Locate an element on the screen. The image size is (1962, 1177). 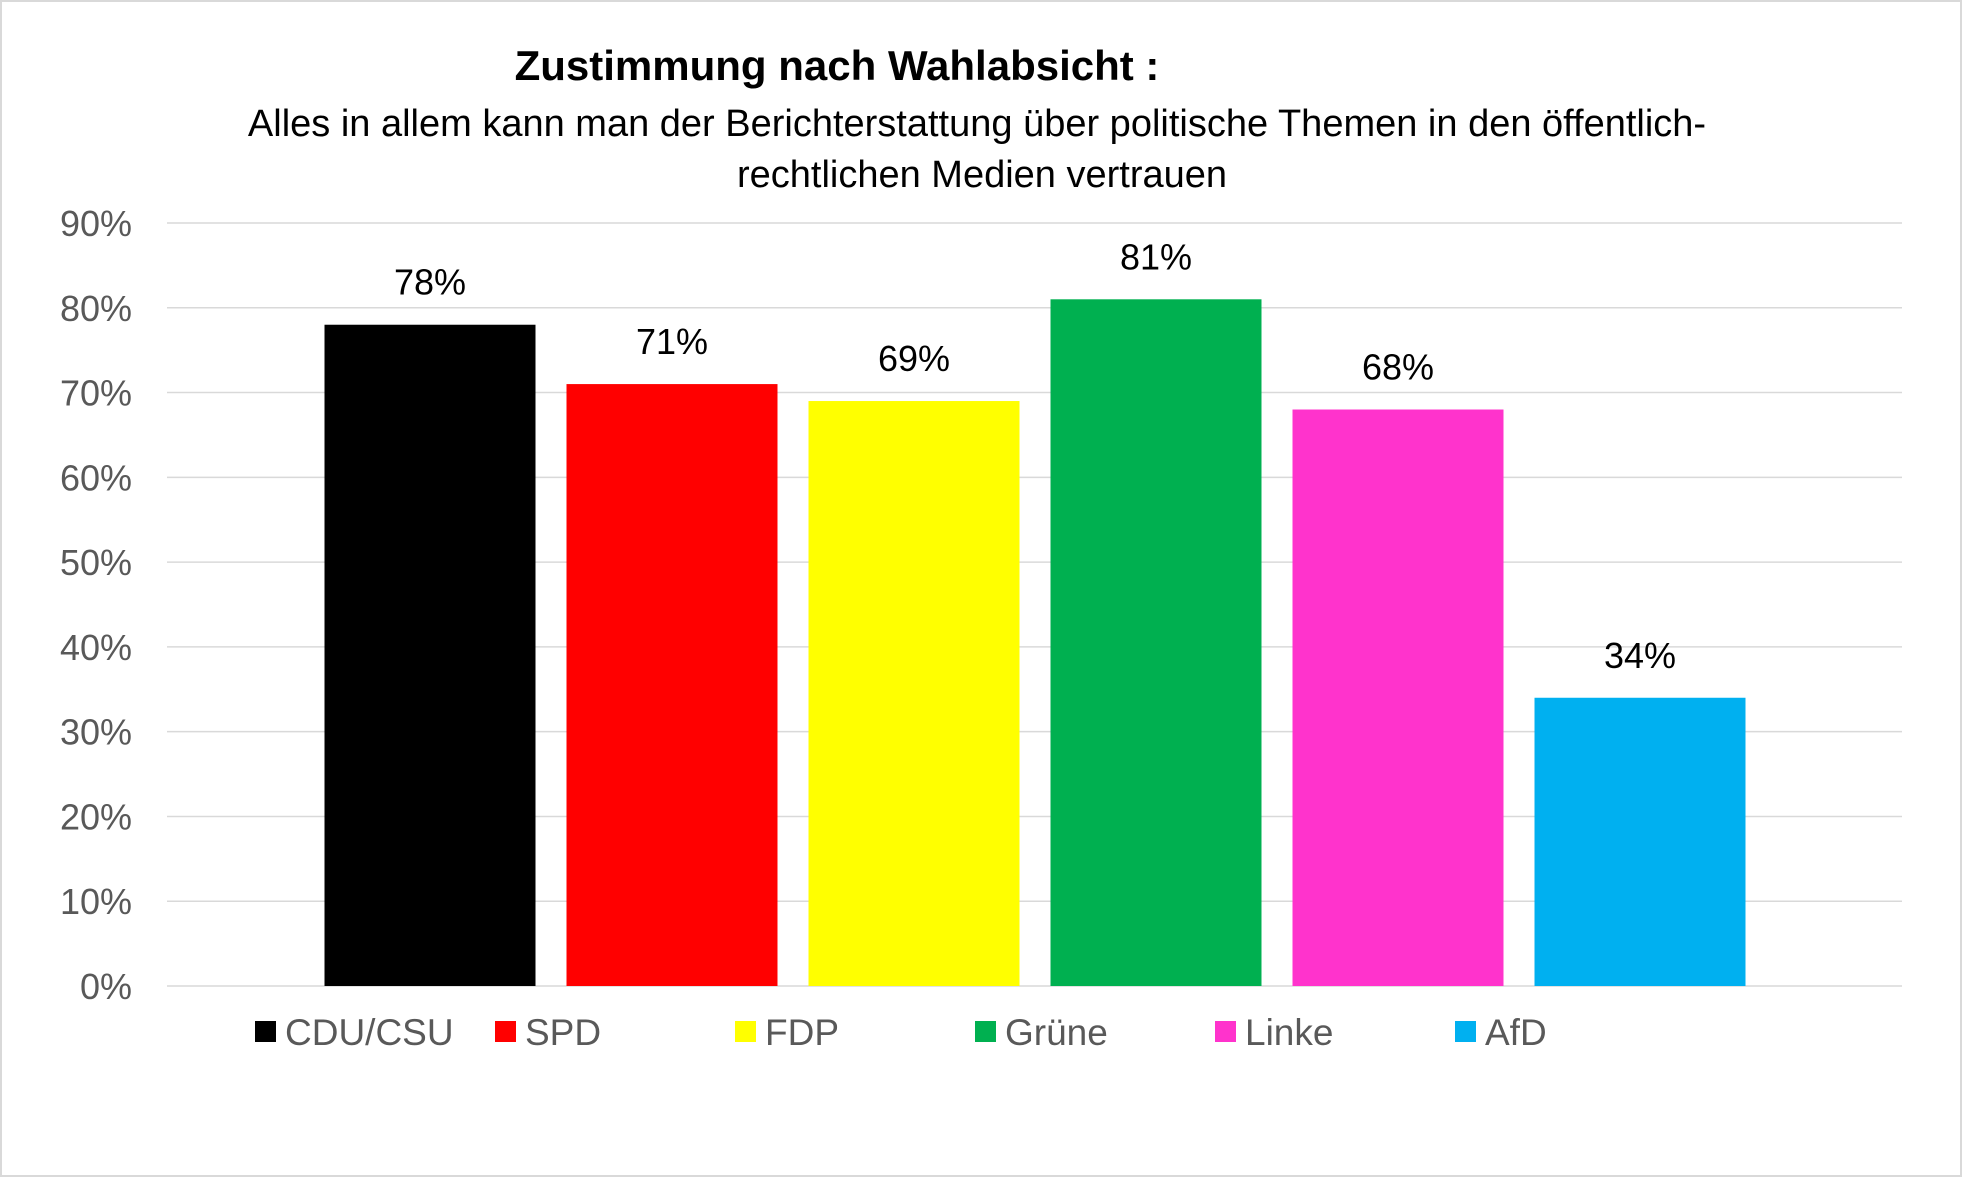
y-tick-label: 0% is located at coordinates (106, 986).